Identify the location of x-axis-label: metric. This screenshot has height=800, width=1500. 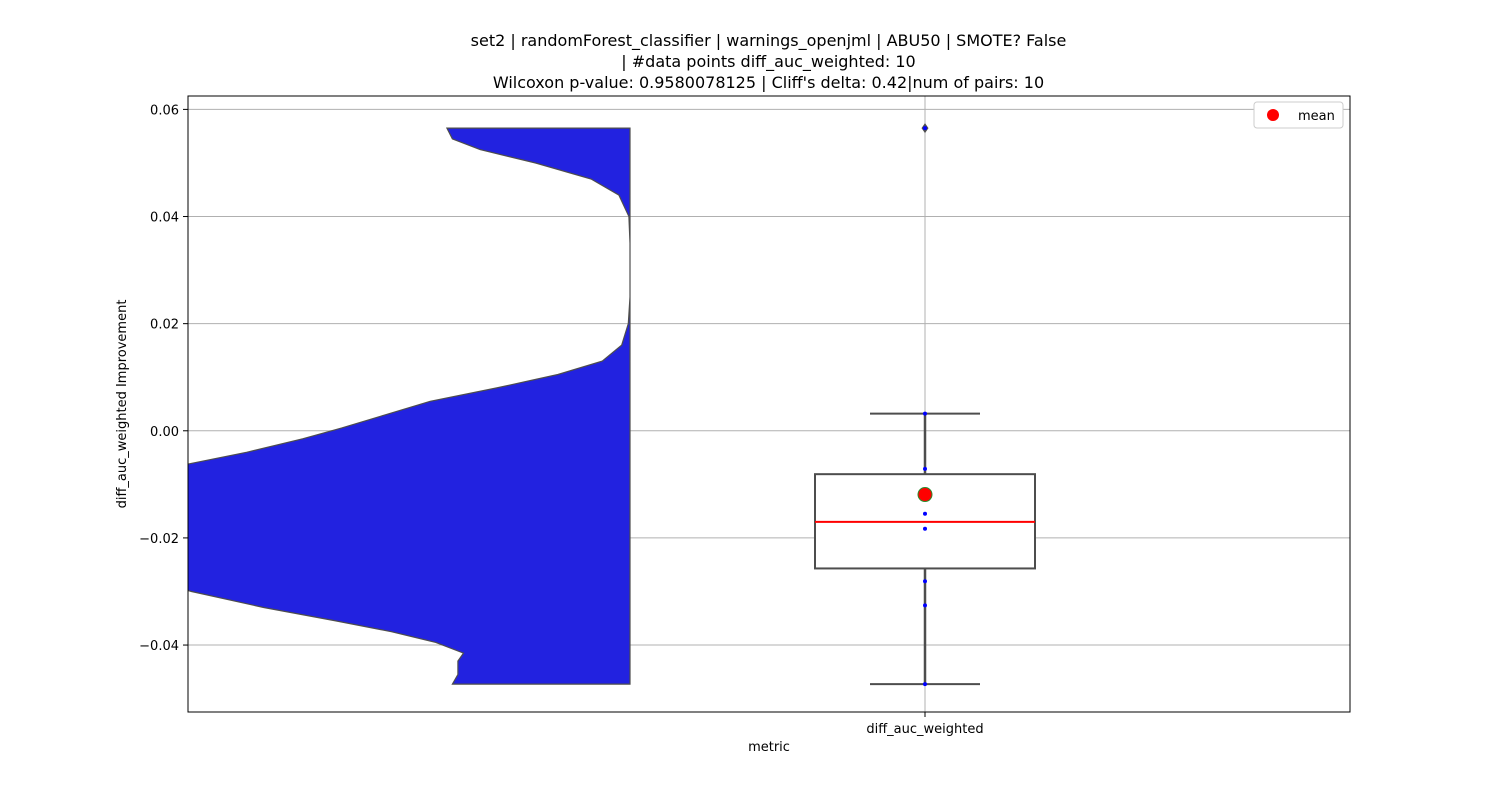
(769, 747).